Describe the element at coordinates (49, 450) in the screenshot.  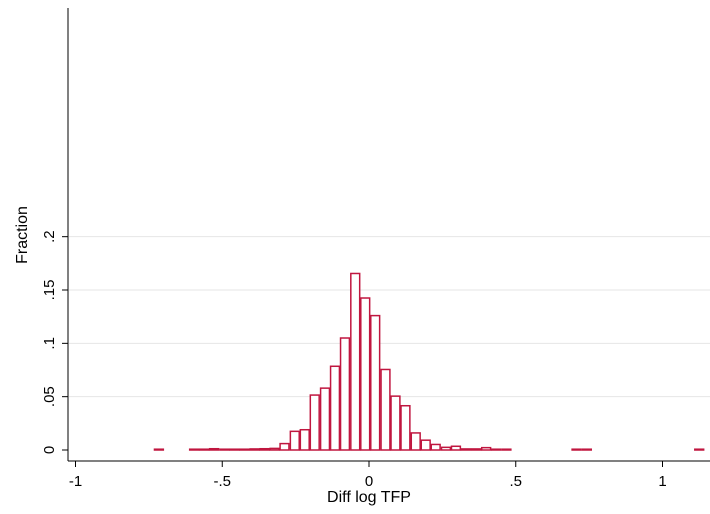
I see `y-tick-label-0: 0` at that location.